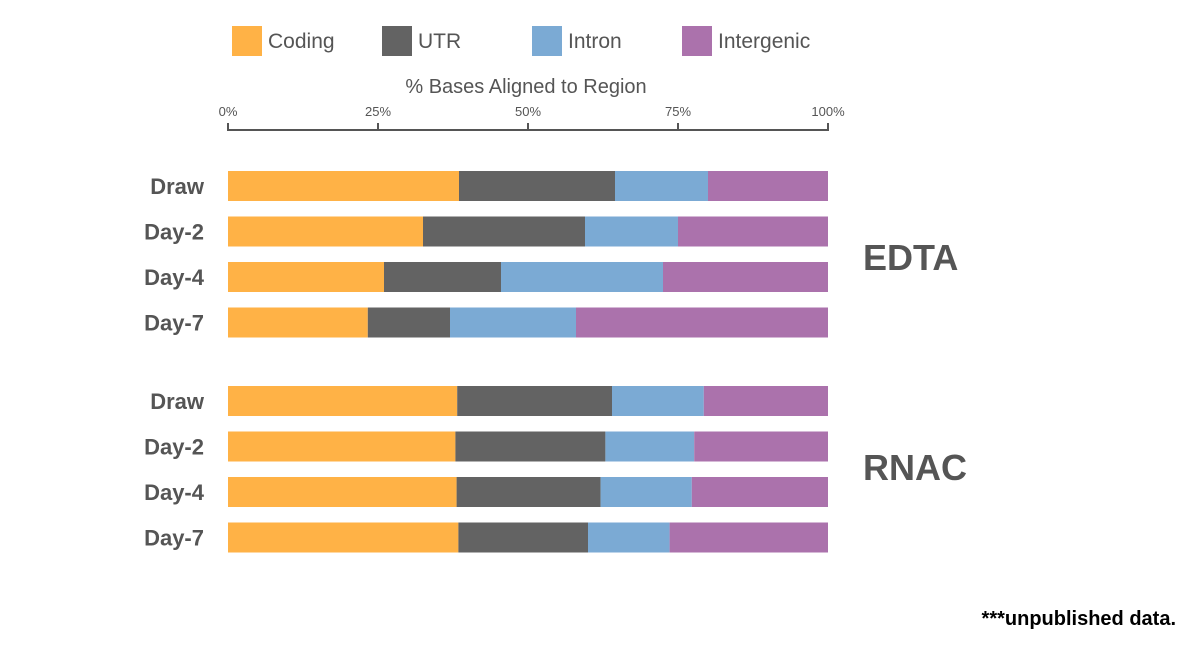 This screenshot has height=649, width=1200. I want to click on x-axis: 0% 25% 50% 75% 100%, so click(532, 117).